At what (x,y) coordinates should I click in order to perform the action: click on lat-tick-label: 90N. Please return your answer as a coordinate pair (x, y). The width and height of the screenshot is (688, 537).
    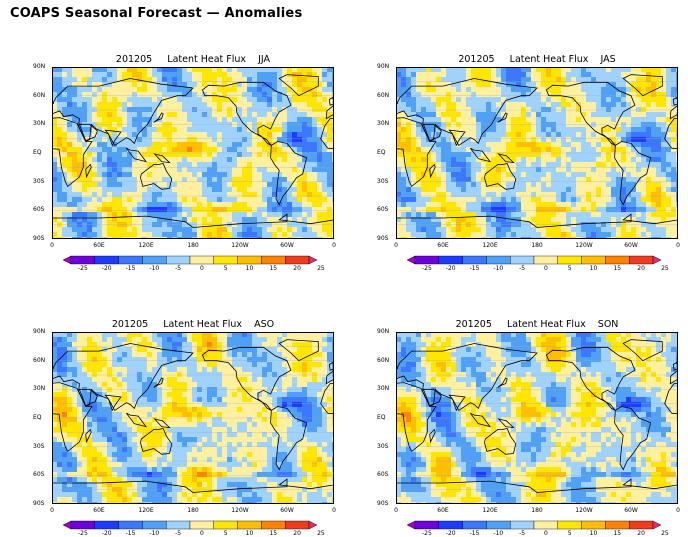
    Looking at the image, I should click on (386, 66).